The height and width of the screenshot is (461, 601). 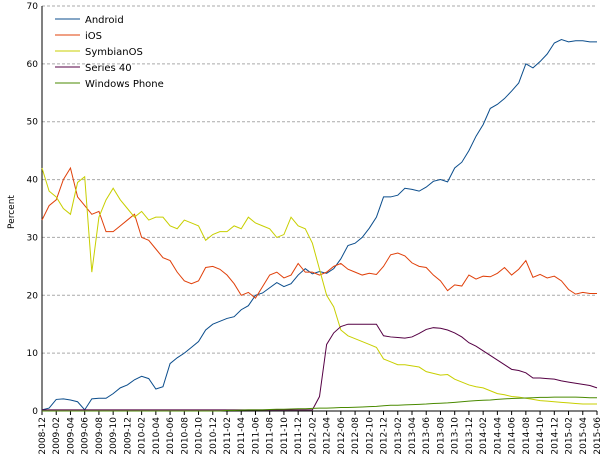 What do you see at coordinates (33, 123) in the screenshot?
I see `y-tick-label: 50` at bounding box center [33, 123].